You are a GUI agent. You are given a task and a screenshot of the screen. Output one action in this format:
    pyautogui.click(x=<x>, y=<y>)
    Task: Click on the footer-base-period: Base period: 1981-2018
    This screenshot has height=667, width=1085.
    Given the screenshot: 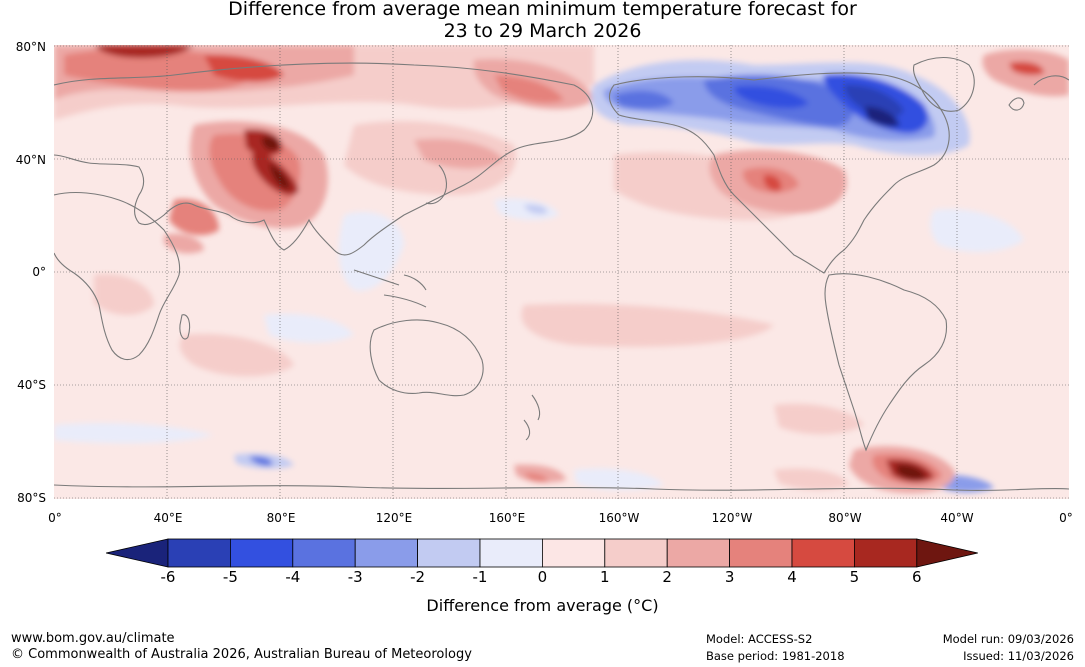 What is the action you would take?
    pyautogui.click(x=775, y=656)
    